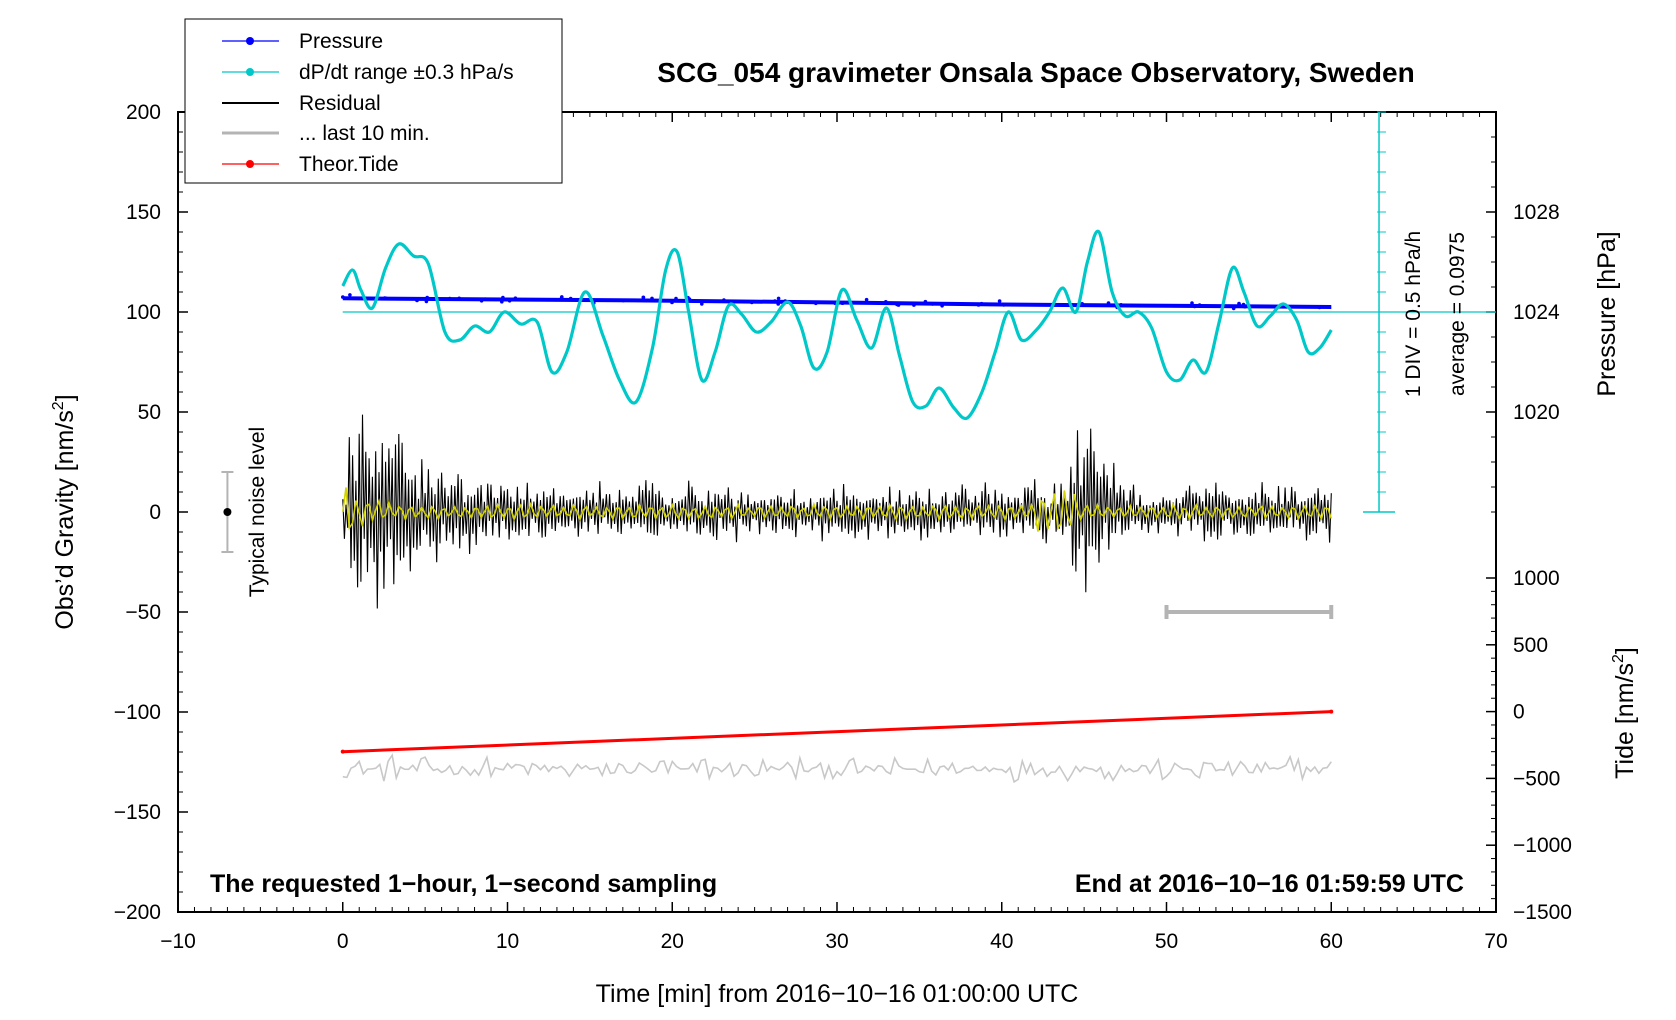 The image size is (1676, 1020). What do you see at coordinates (836, 941) in the screenshot?
I see `x-tick-label: 30` at bounding box center [836, 941].